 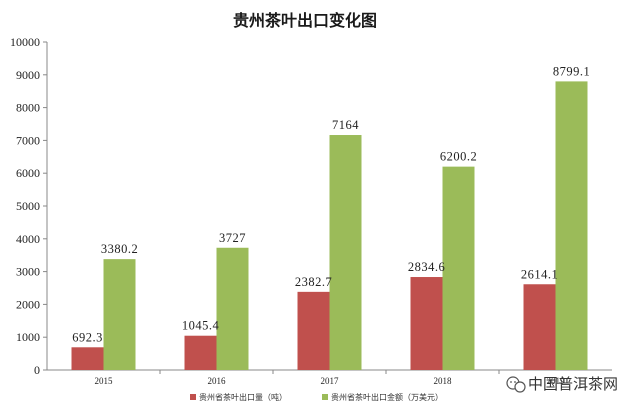 What do you see at coordinates (28, 239) in the screenshot?
I see `y-tick-label: 4000` at bounding box center [28, 239].